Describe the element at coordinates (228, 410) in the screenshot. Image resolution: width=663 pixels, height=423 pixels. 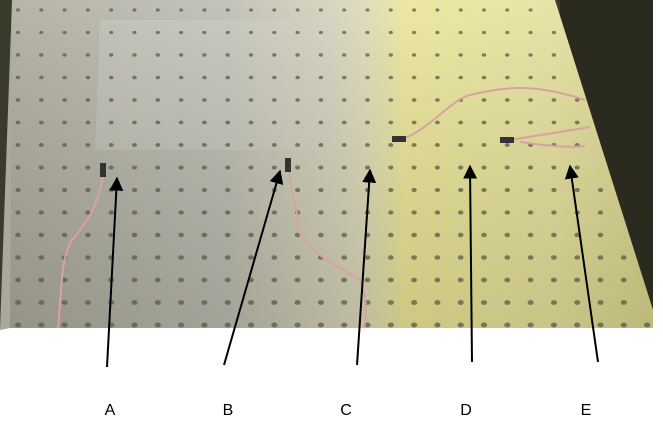
I see `label: B` at that location.